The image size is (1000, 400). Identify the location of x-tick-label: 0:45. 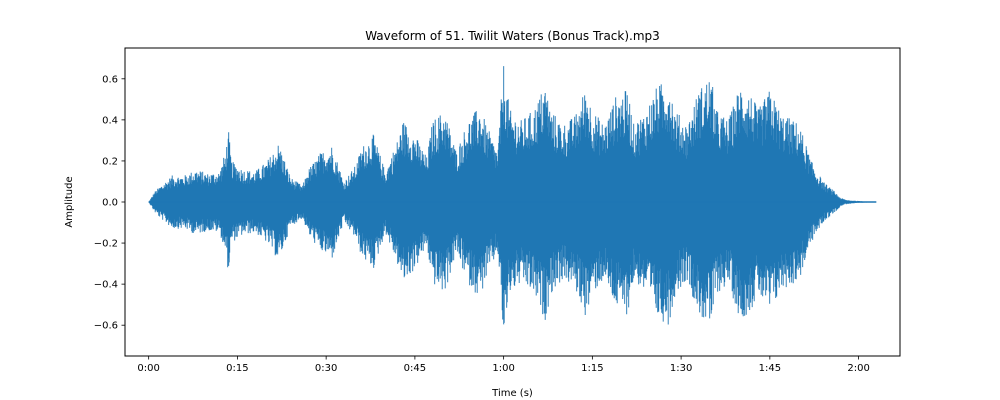
(415, 368).